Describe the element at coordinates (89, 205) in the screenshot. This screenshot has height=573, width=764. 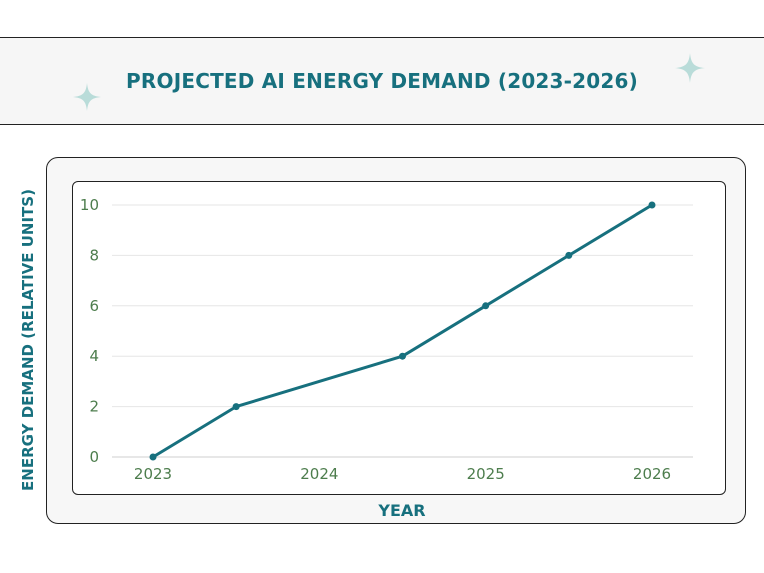
I see `y-tick-label: 10` at that location.